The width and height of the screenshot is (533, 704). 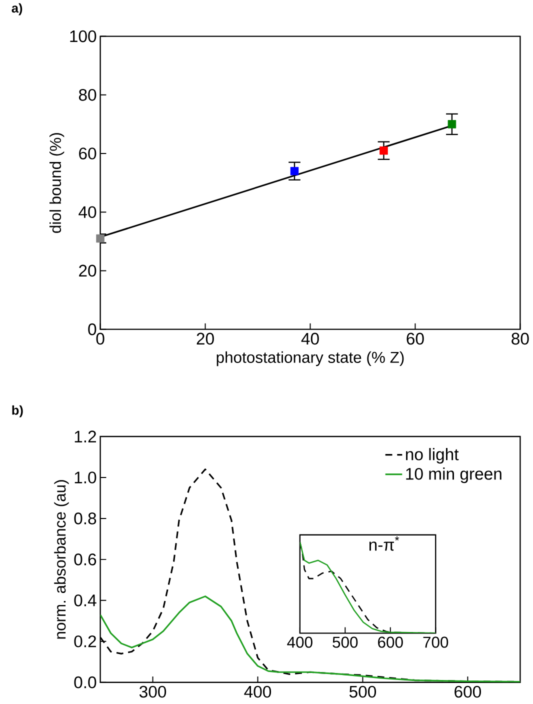 I want to click on y-tick-label: 1.0, so click(x=85, y=478).